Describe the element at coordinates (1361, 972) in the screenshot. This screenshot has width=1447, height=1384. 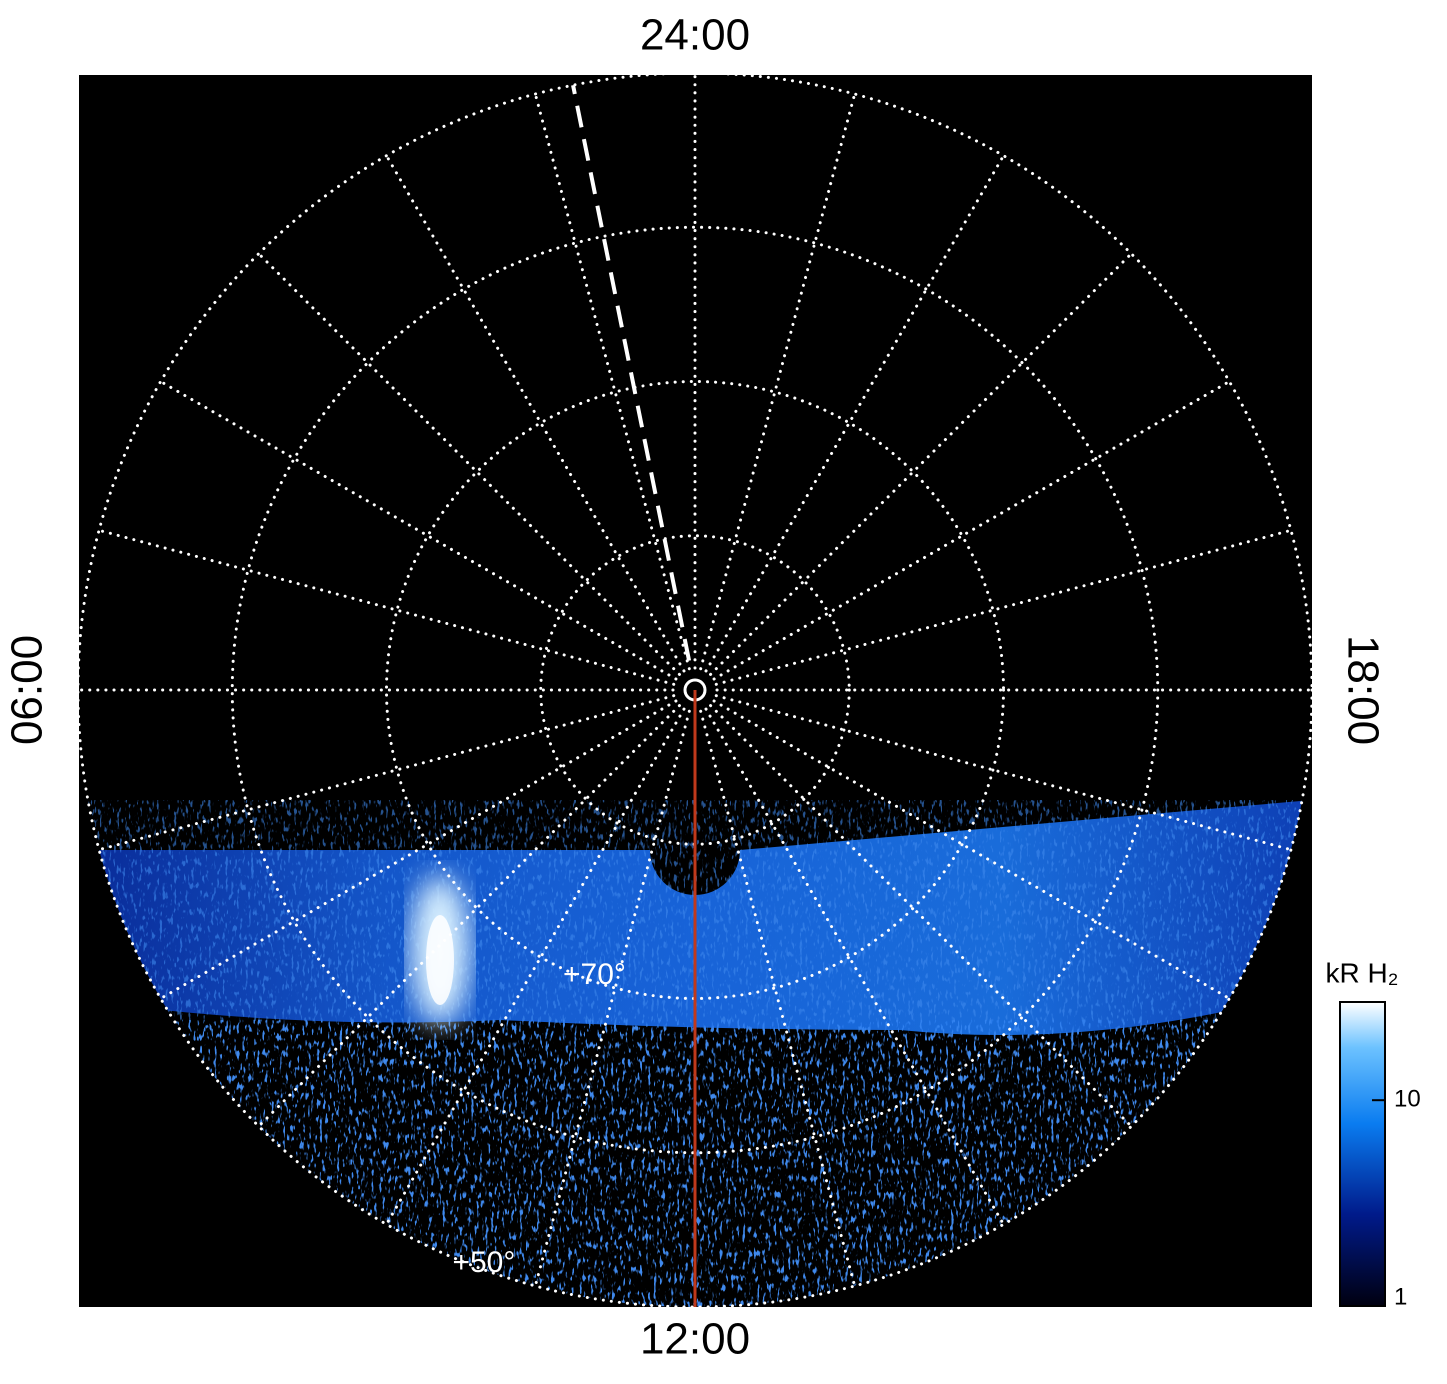
I see `colorbar-label: kR H₂` at that location.